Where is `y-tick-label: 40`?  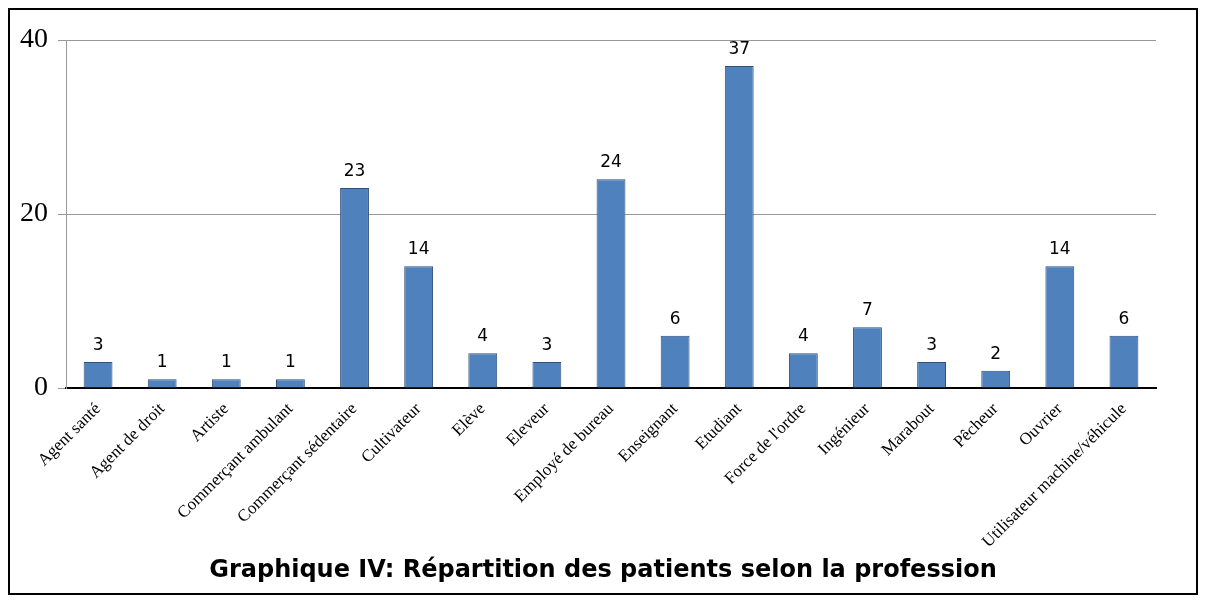
y-tick-label: 40 is located at coordinates (34, 38).